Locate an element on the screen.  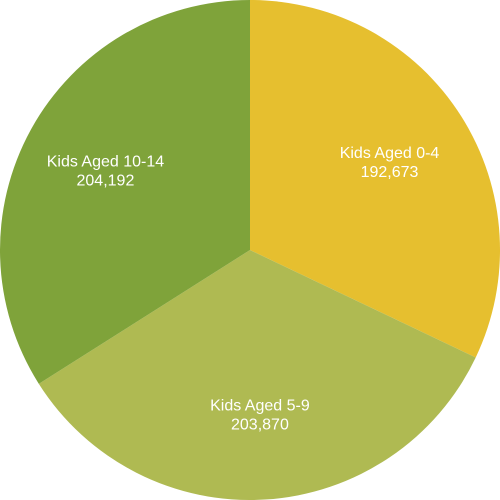
slice-value-2: 203,870 is located at coordinates (260, 425).